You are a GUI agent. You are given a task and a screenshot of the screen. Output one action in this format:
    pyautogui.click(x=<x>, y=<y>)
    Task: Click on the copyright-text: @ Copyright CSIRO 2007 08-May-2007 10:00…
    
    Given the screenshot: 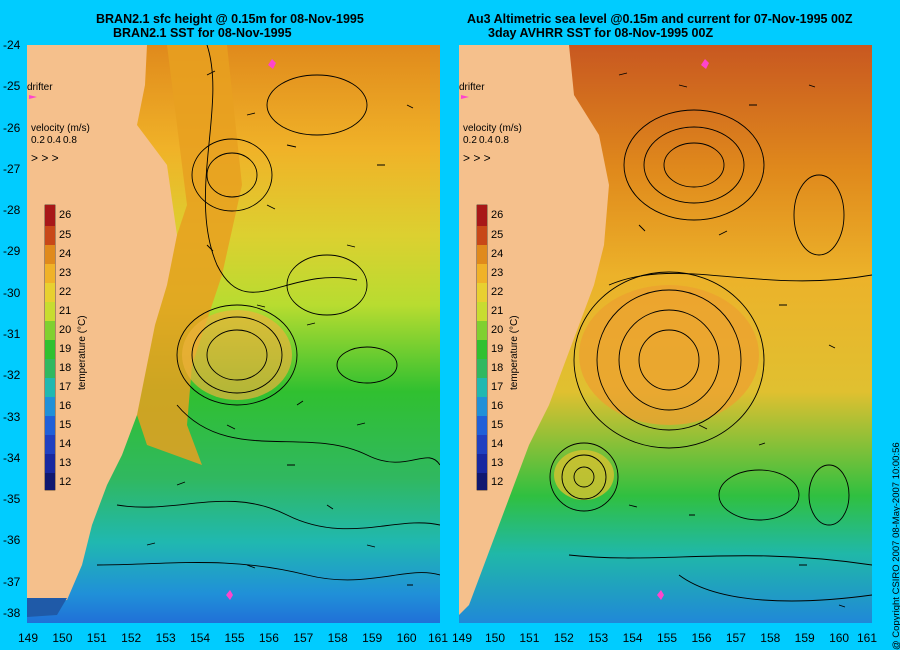 What is the action you would take?
    pyautogui.click(x=895, y=546)
    